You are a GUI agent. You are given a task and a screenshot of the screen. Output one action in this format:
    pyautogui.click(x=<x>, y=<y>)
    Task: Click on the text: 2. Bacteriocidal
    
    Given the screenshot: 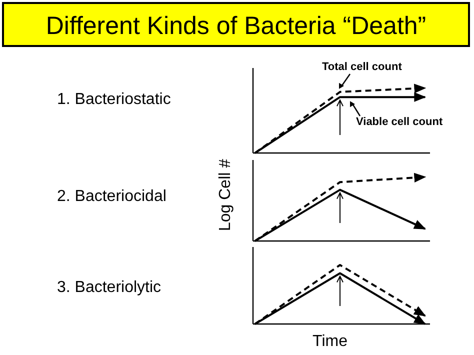 What is the action you would take?
    pyautogui.click(x=111, y=196)
    